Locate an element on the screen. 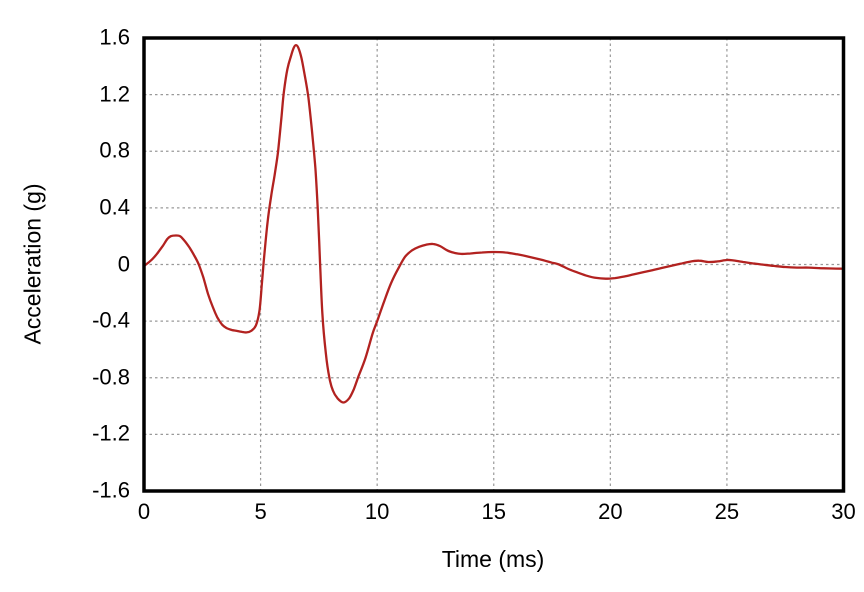 The image size is (864, 592). x-tick-label: 5 is located at coordinates (260, 511).